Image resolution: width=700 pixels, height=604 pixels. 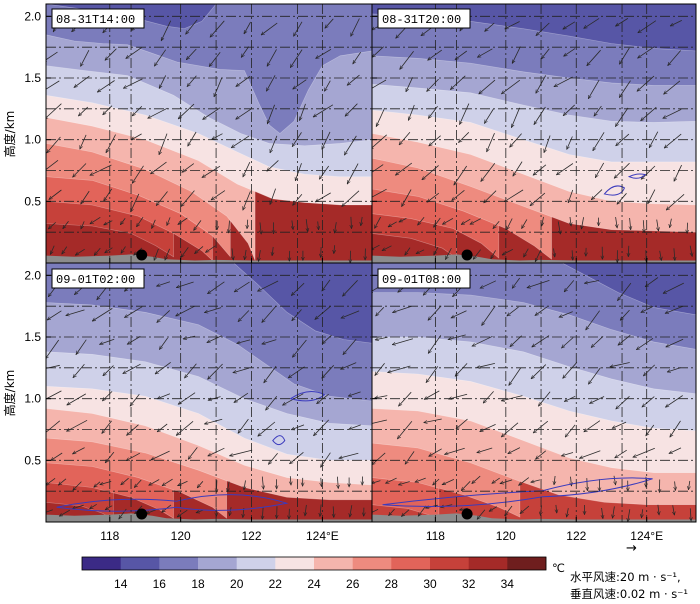 I want to click on colorbar-label: 20, so click(x=237, y=584).